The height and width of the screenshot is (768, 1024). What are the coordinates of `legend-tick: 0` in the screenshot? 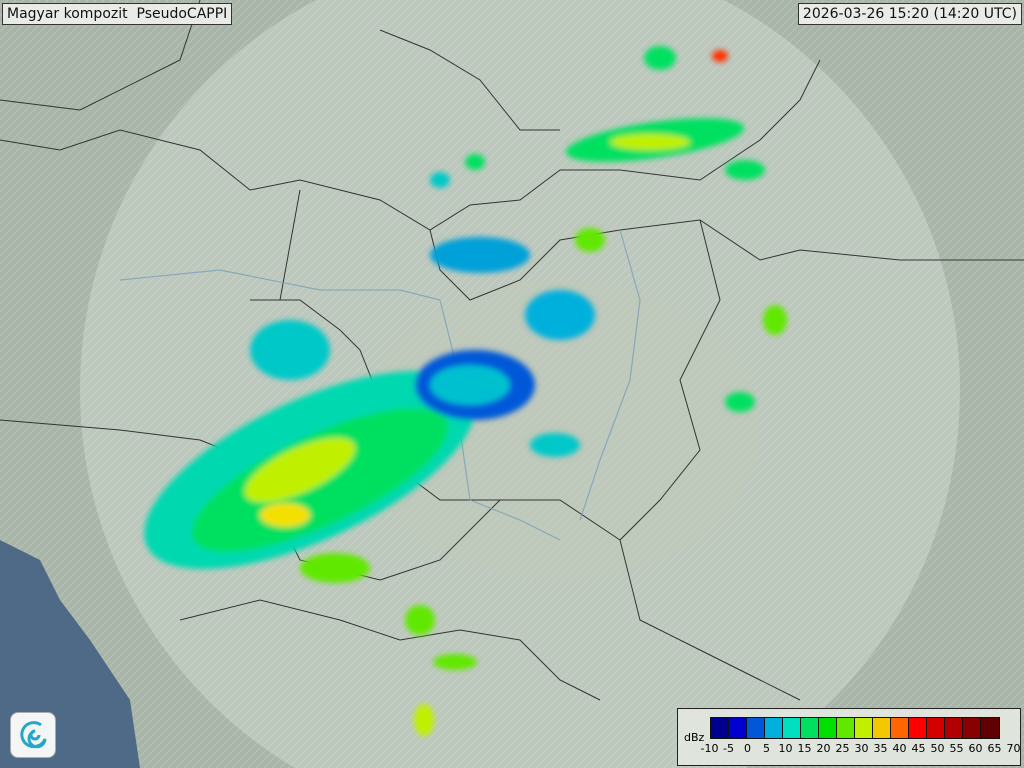 It's located at (747, 748).